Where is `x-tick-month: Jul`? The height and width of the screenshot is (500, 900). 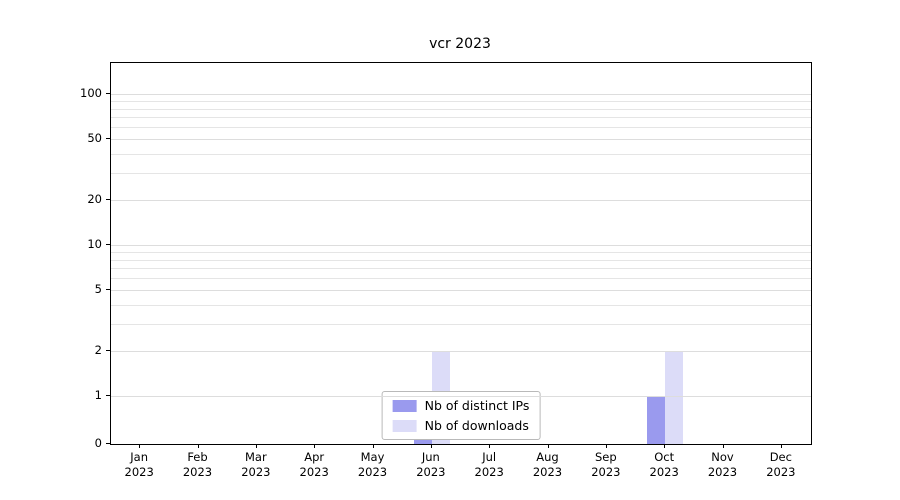
x-tick-month: Jul is located at coordinates (489, 457).